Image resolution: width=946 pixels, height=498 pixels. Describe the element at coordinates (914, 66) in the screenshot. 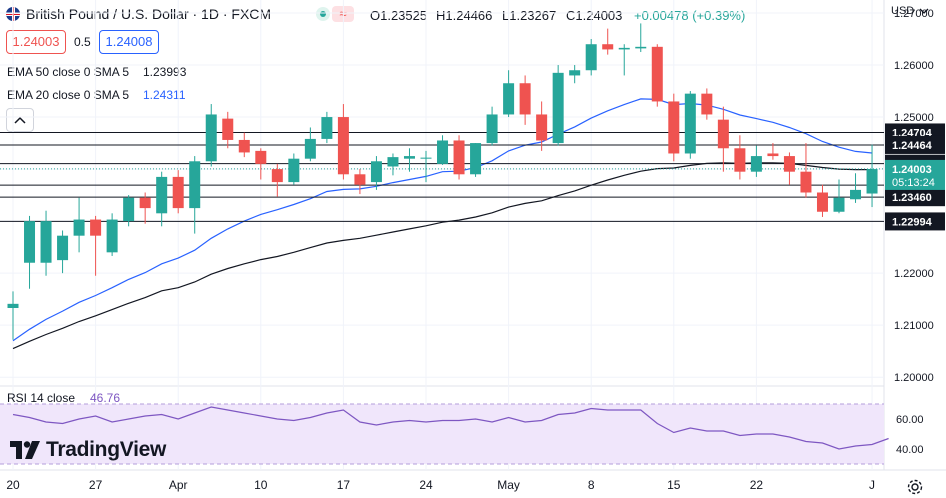

I see `y-tick-label: 1.26000` at that location.